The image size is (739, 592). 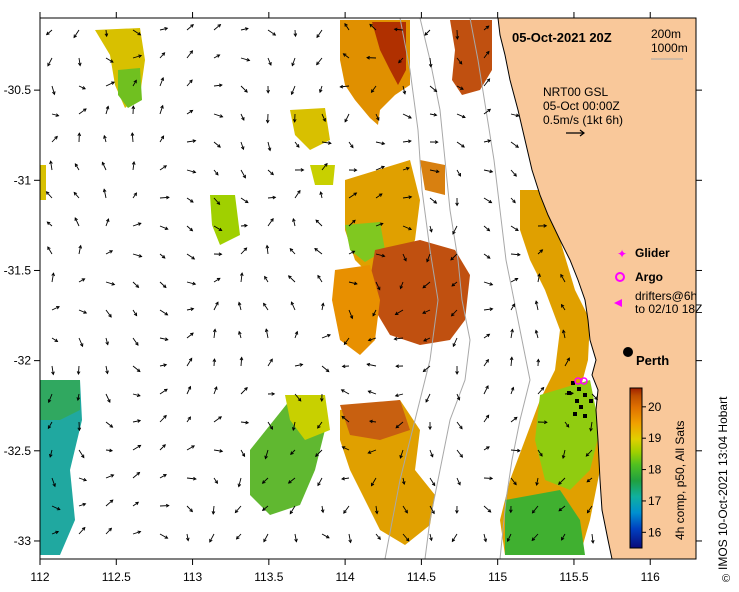 What do you see at coordinates (622, 254) in the screenshot?
I see `glider-icon: ✦` at bounding box center [622, 254].